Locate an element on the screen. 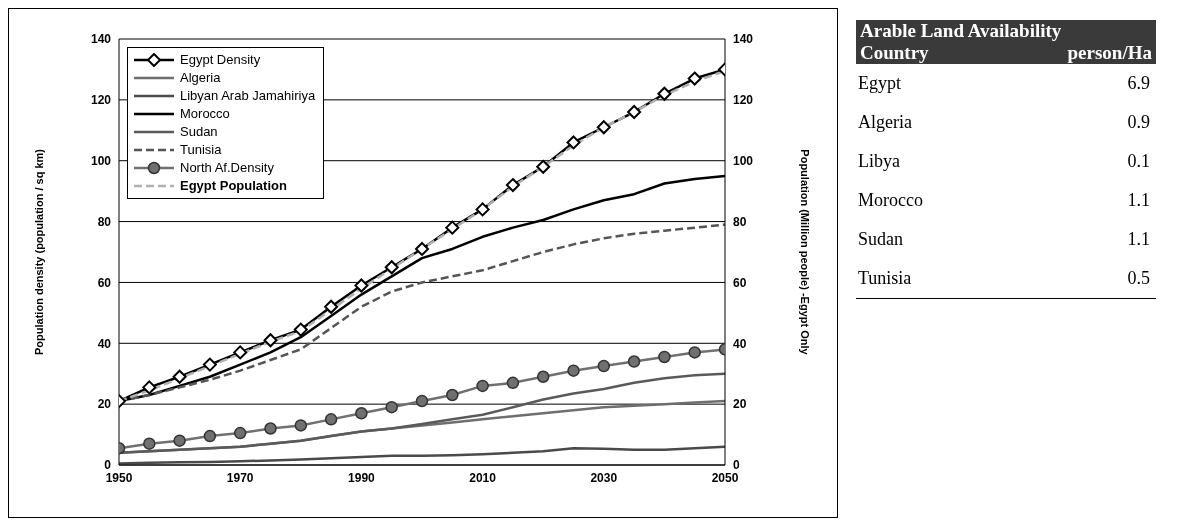 The image size is (1179, 532). y2-tick-label: 80 is located at coordinates (740, 221).